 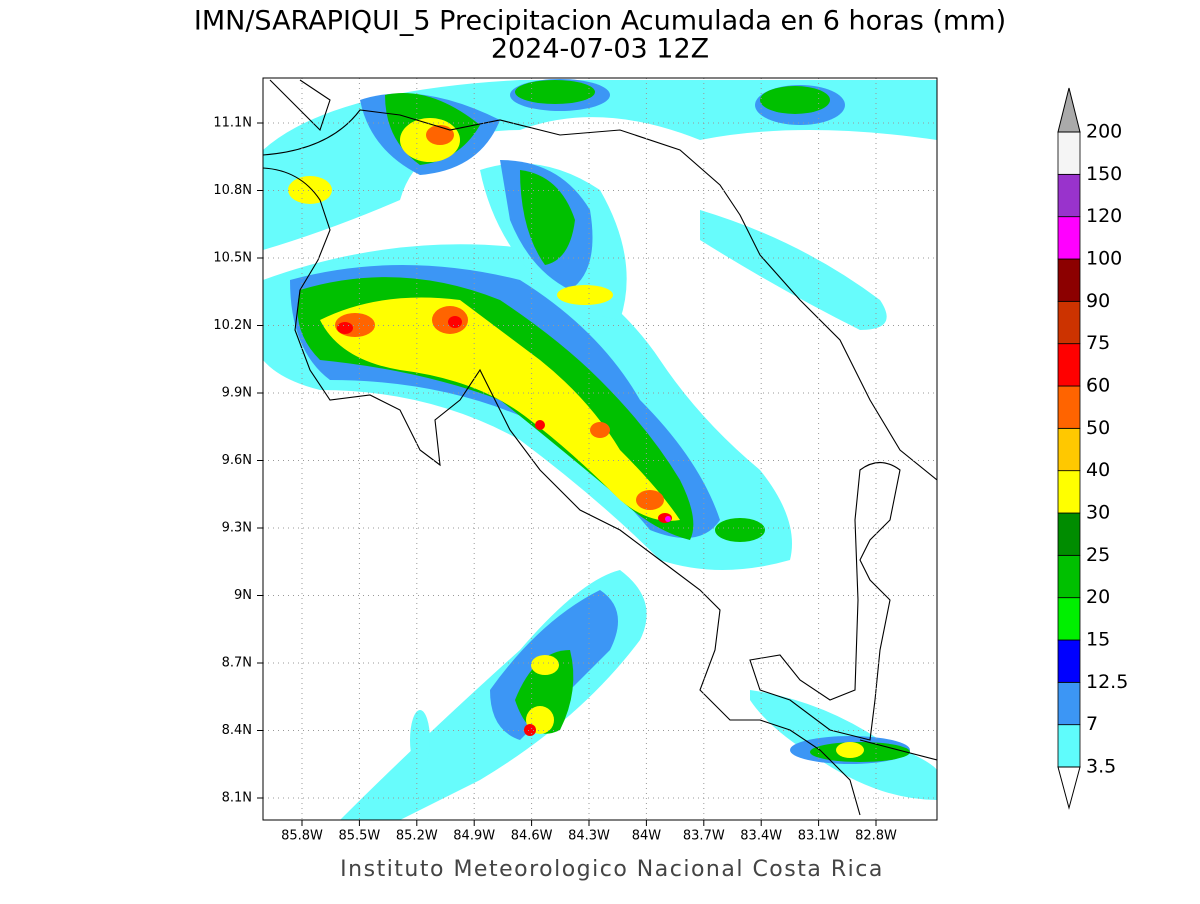 I want to click on colorbar-label: 90, so click(x=1098, y=301).